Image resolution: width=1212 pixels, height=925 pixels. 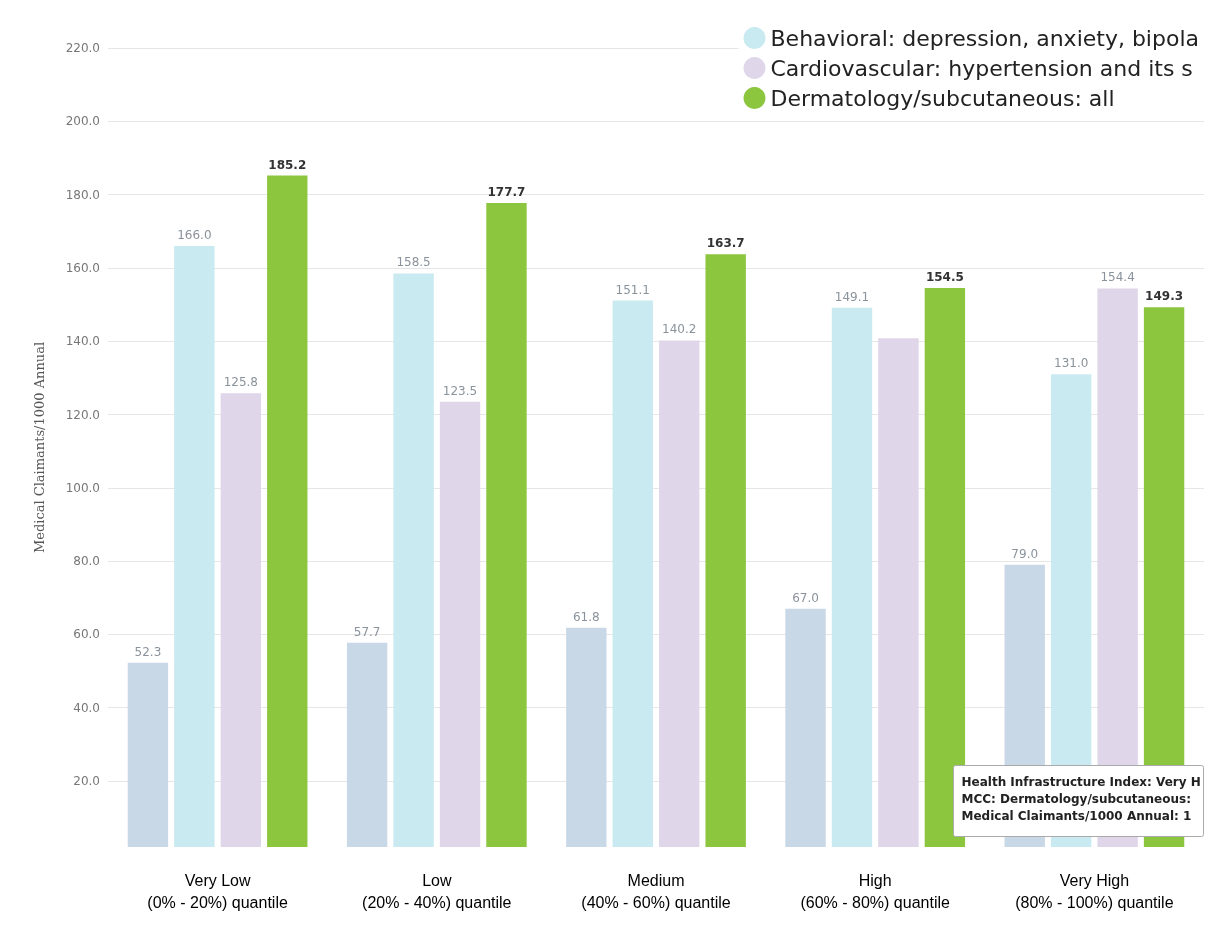 What do you see at coordinates (86, 707) in the screenshot?
I see `y-tick-label: 40.0` at bounding box center [86, 707].